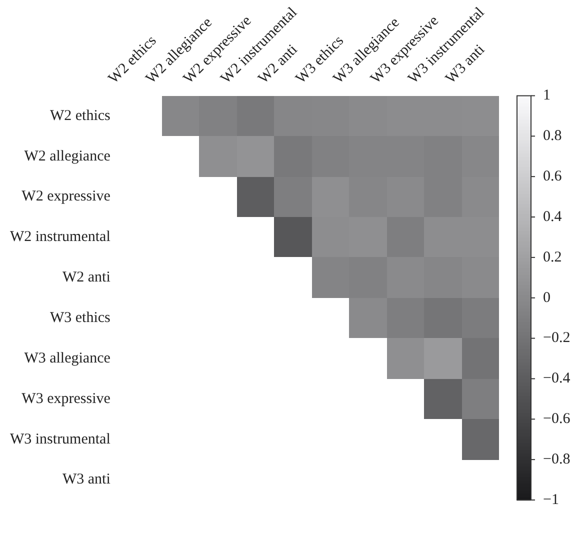 The height and width of the screenshot is (545, 579). What do you see at coordinates (552, 216) in the screenshot?
I see `color-bar-label: 0.4` at bounding box center [552, 216].